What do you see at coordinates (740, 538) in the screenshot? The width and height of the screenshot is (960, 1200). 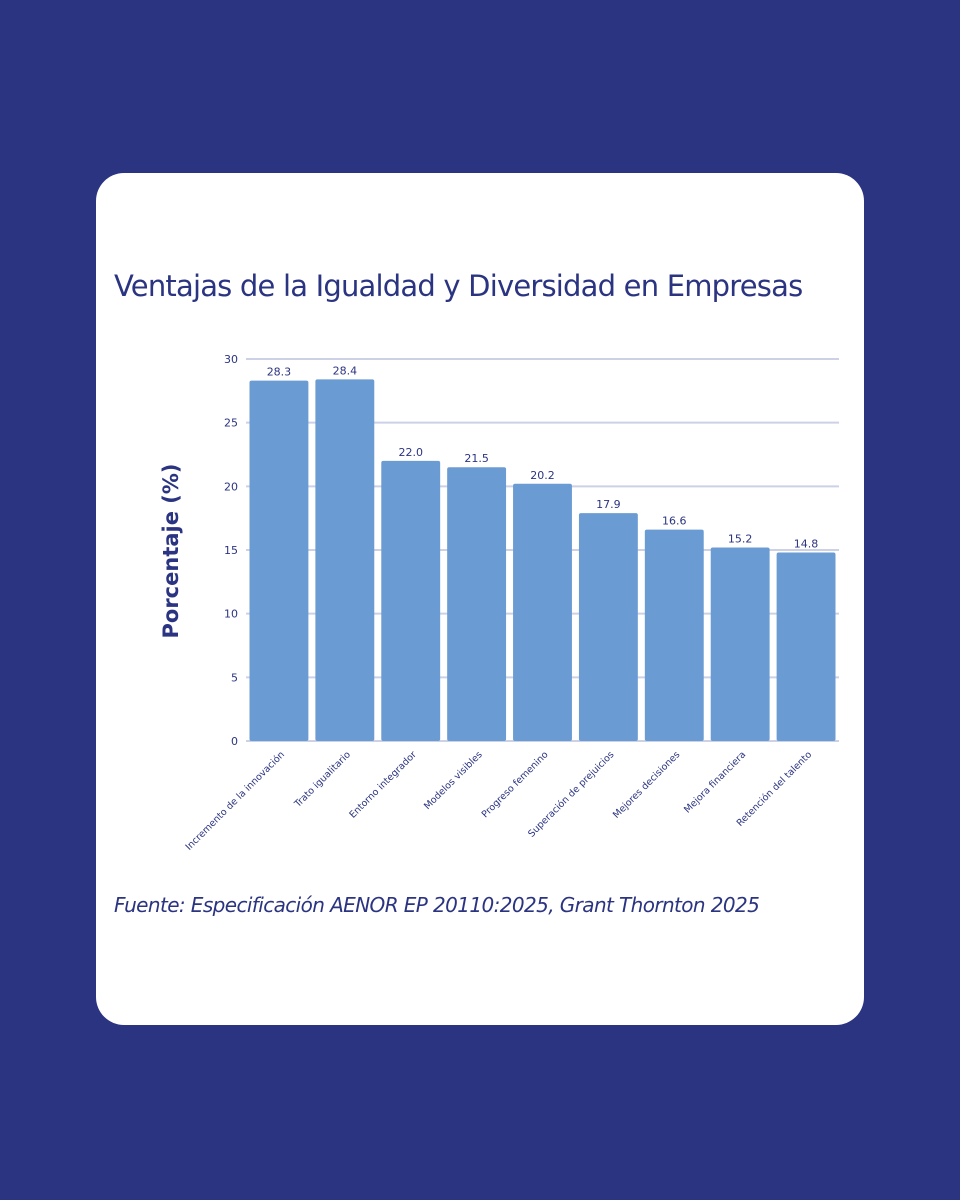 I see `value-label: 15.2` at bounding box center [740, 538].